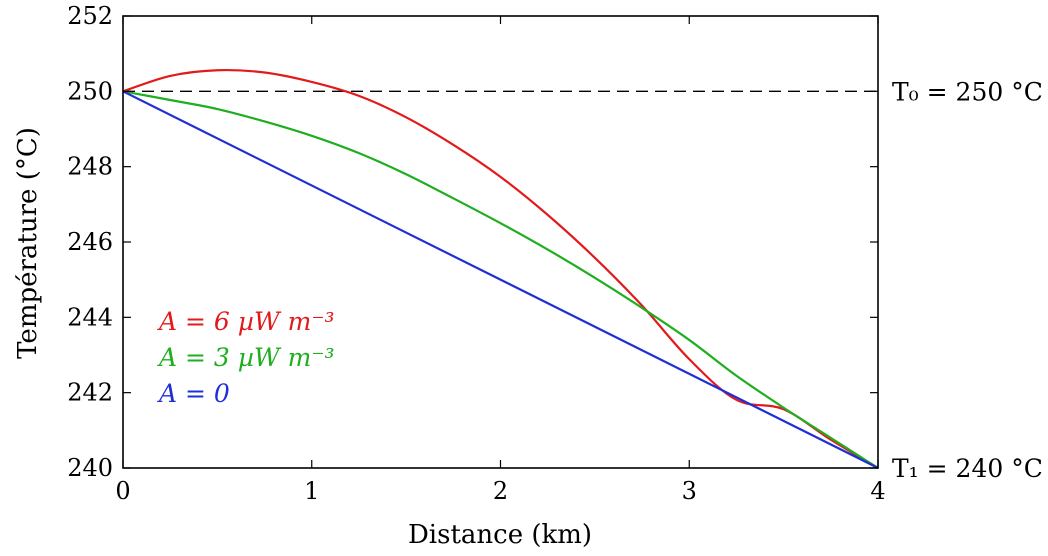 The width and height of the screenshot is (1048, 556). Describe the element at coordinates (311, 491) in the screenshot. I see `x-tick-label: 1` at that location.